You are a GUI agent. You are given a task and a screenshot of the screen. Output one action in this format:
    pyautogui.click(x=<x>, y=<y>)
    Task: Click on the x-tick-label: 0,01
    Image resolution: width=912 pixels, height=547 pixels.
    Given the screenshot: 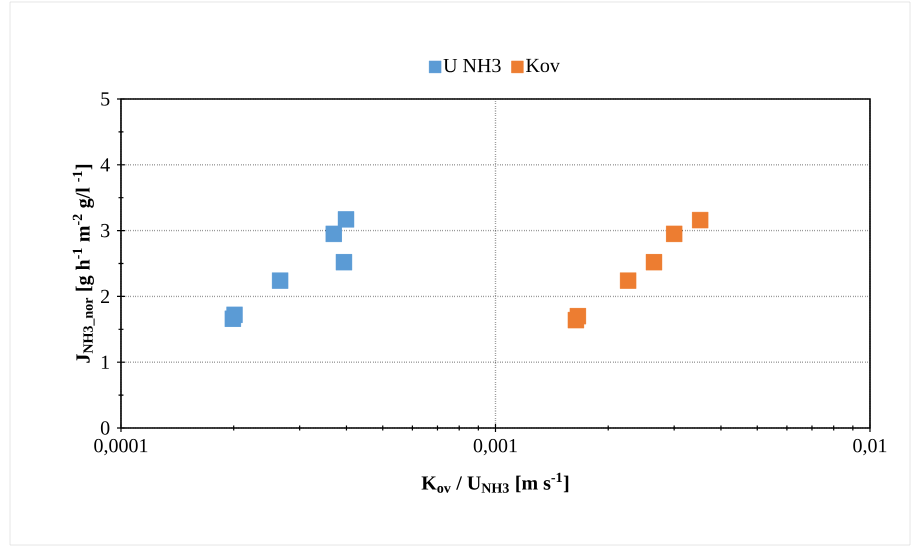 What is the action you would take?
    pyautogui.click(x=869, y=447)
    